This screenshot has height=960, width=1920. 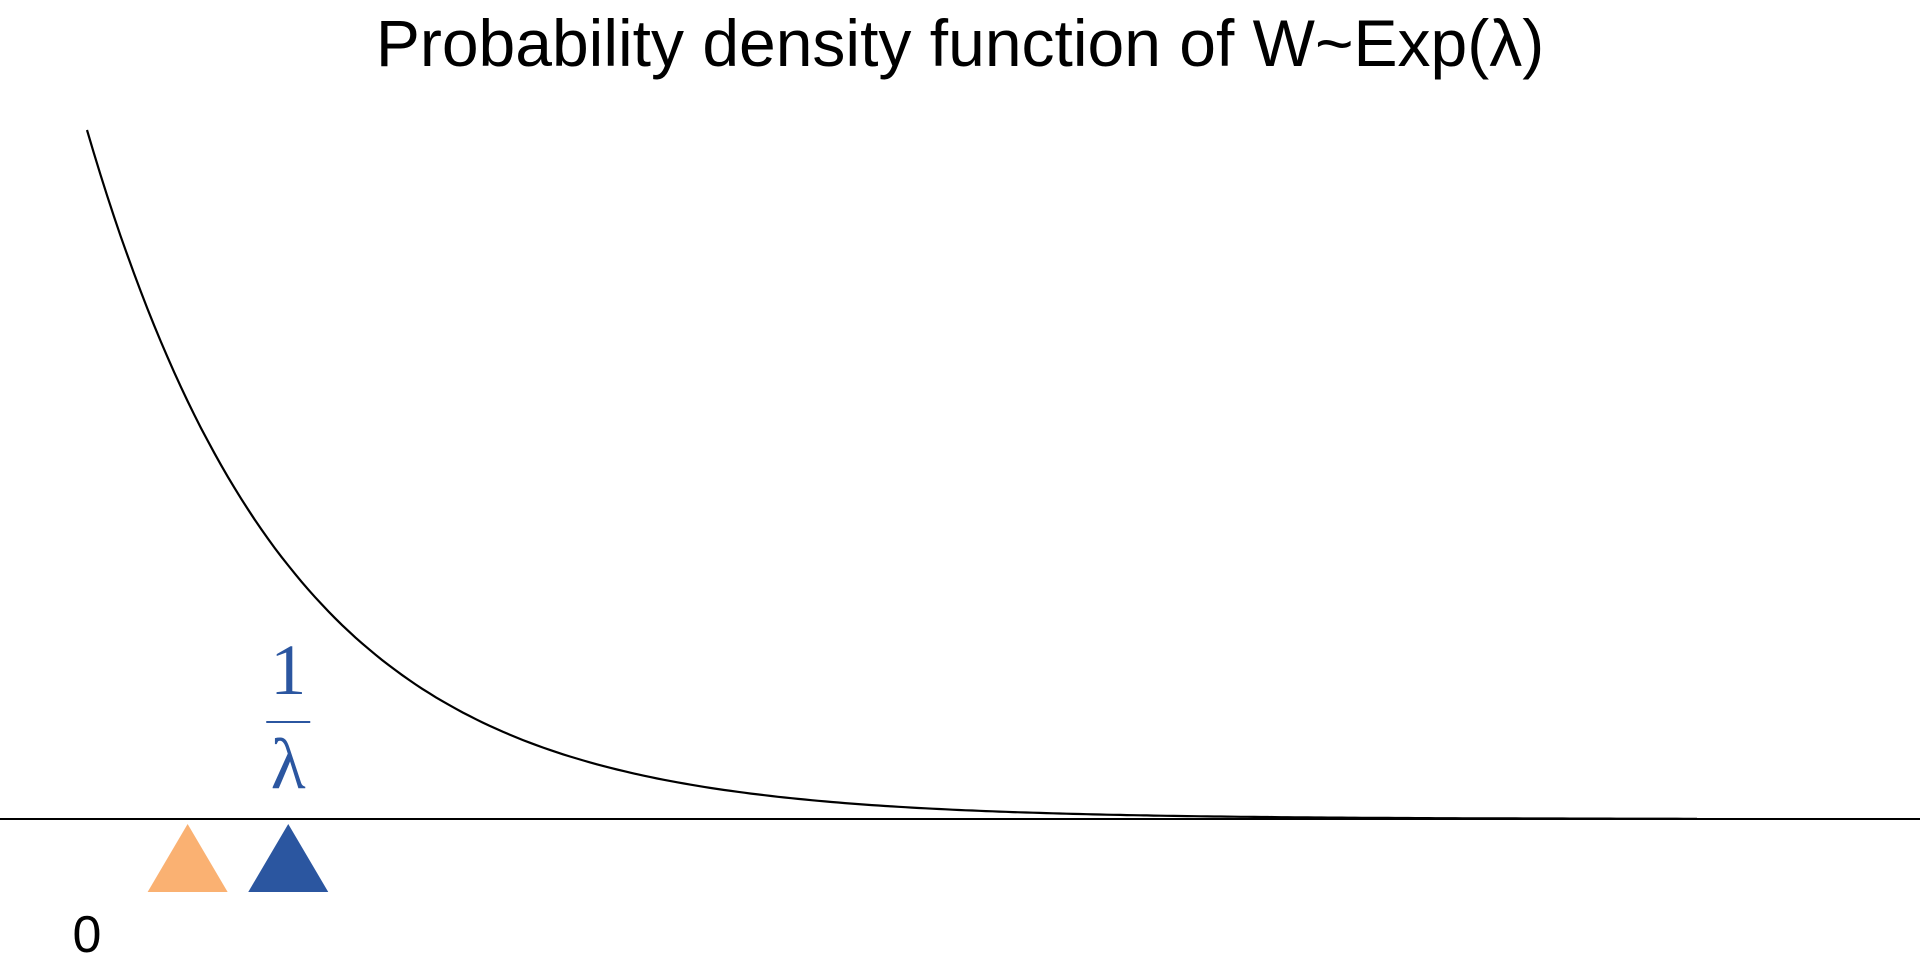 What do you see at coordinates (960, 43) in the screenshot?
I see `chart-title: Probability density function of W~Exp(λ)` at bounding box center [960, 43].